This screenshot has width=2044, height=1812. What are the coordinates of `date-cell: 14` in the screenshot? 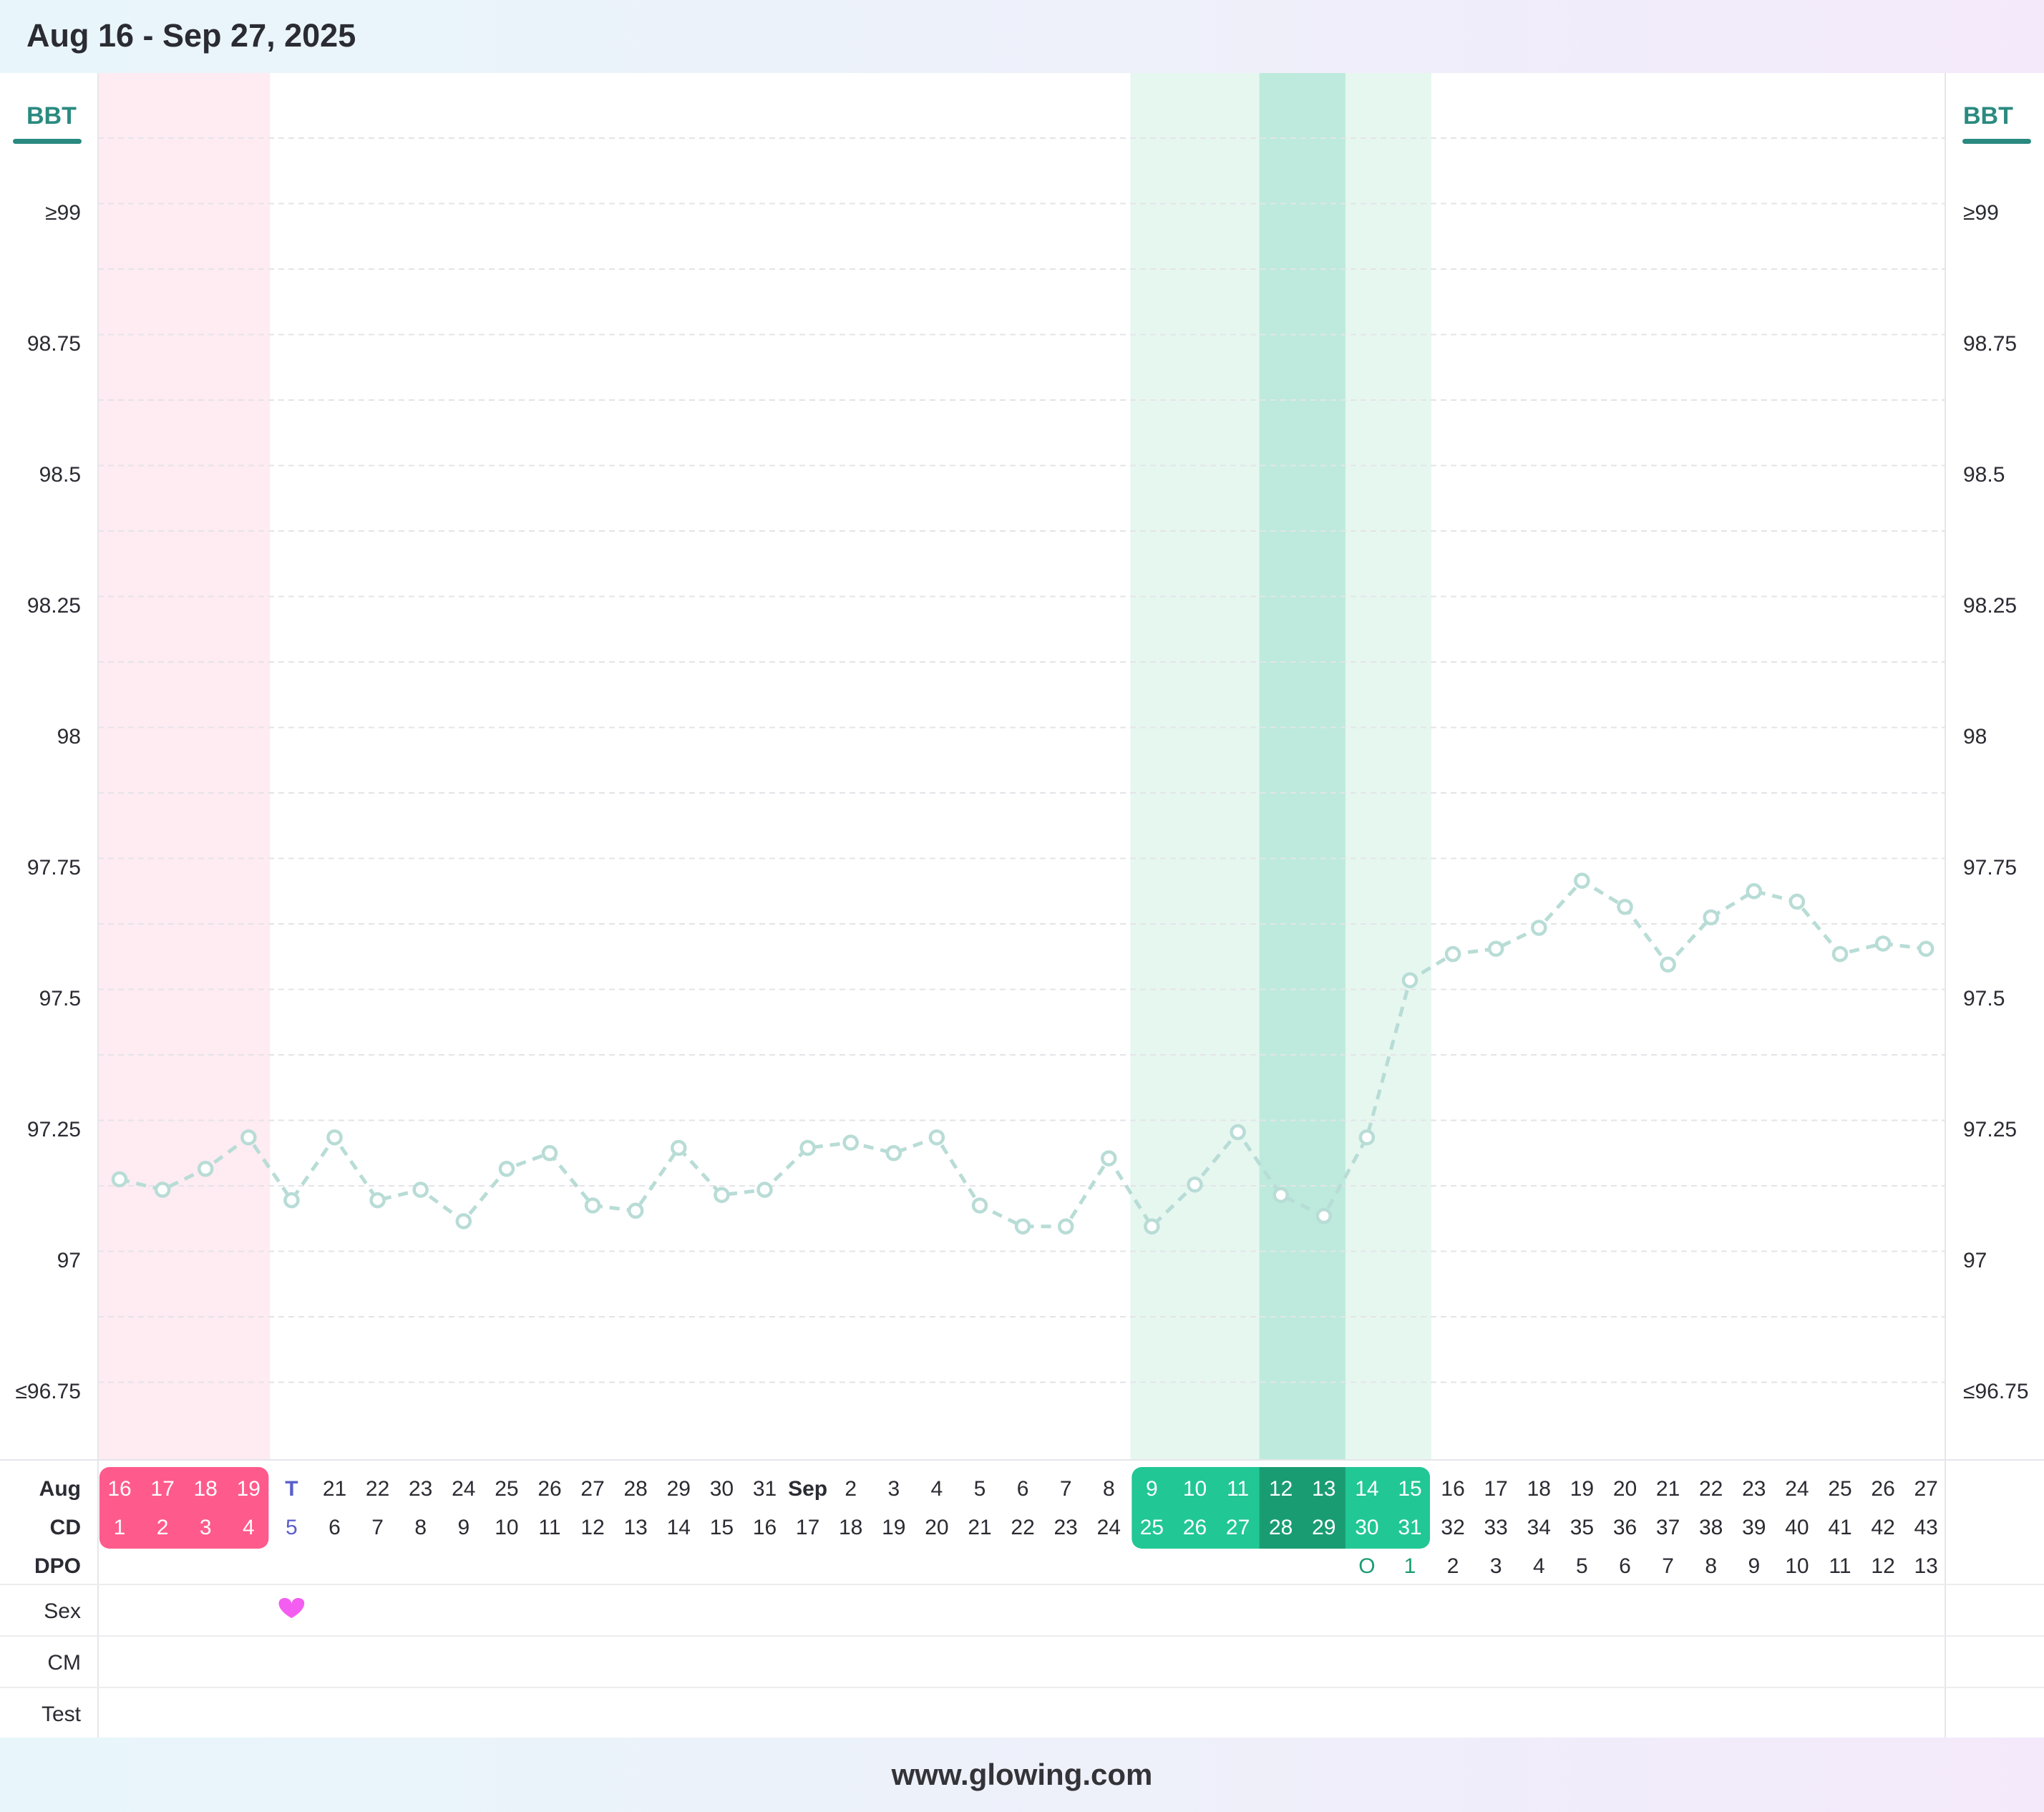 It's located at (1366, 1489).